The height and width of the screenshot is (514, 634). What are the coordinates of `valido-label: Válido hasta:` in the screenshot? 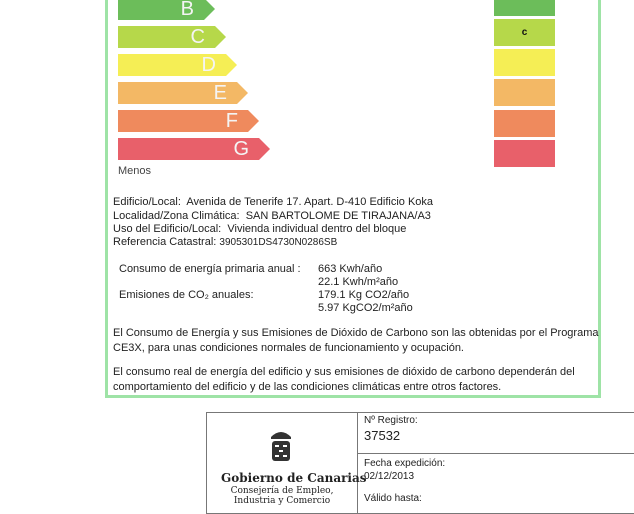 It's located at (393, 498).